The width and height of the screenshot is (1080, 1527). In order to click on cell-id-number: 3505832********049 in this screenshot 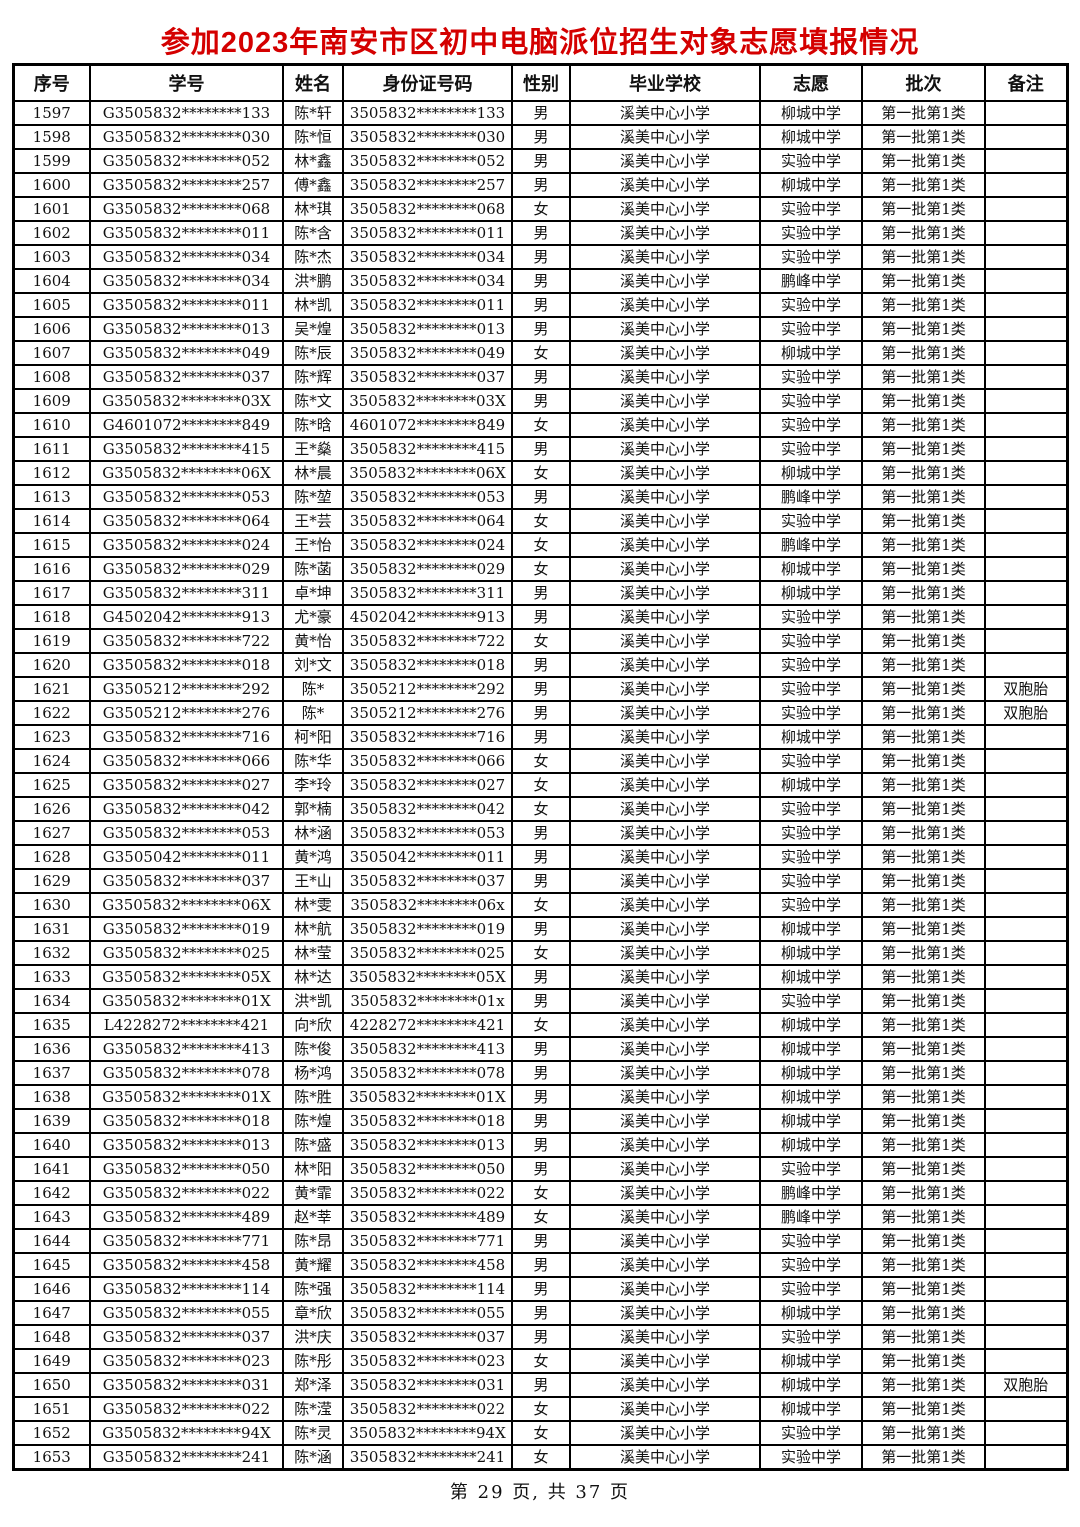, I will do `click(427, 352)`.